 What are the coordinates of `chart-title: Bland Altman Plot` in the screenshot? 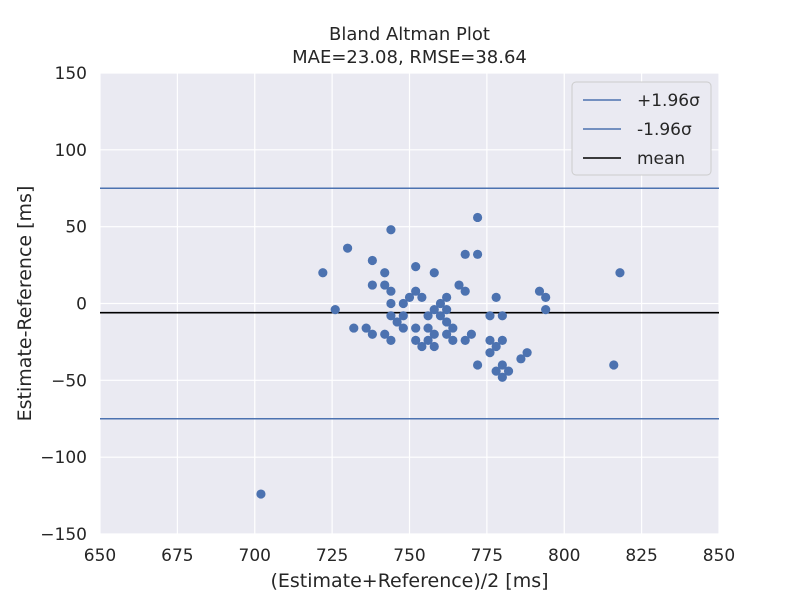 It's located at (409, 34).